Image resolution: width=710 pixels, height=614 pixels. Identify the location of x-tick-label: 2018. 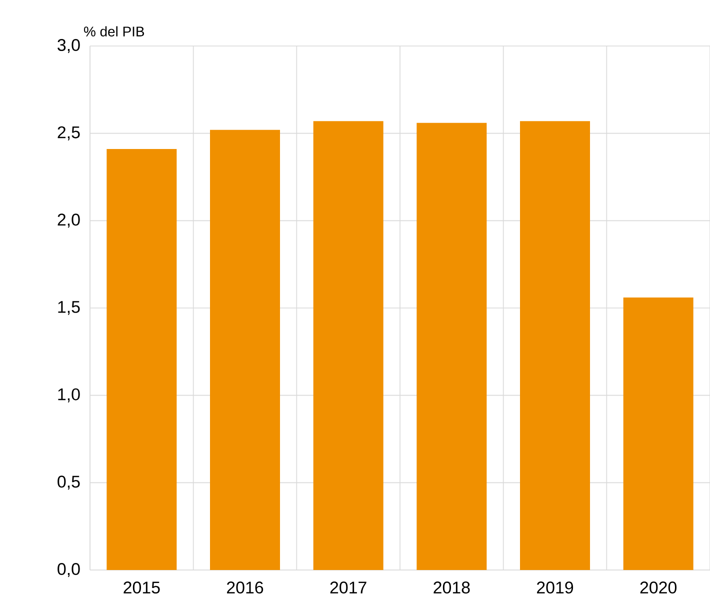
(452, 588).